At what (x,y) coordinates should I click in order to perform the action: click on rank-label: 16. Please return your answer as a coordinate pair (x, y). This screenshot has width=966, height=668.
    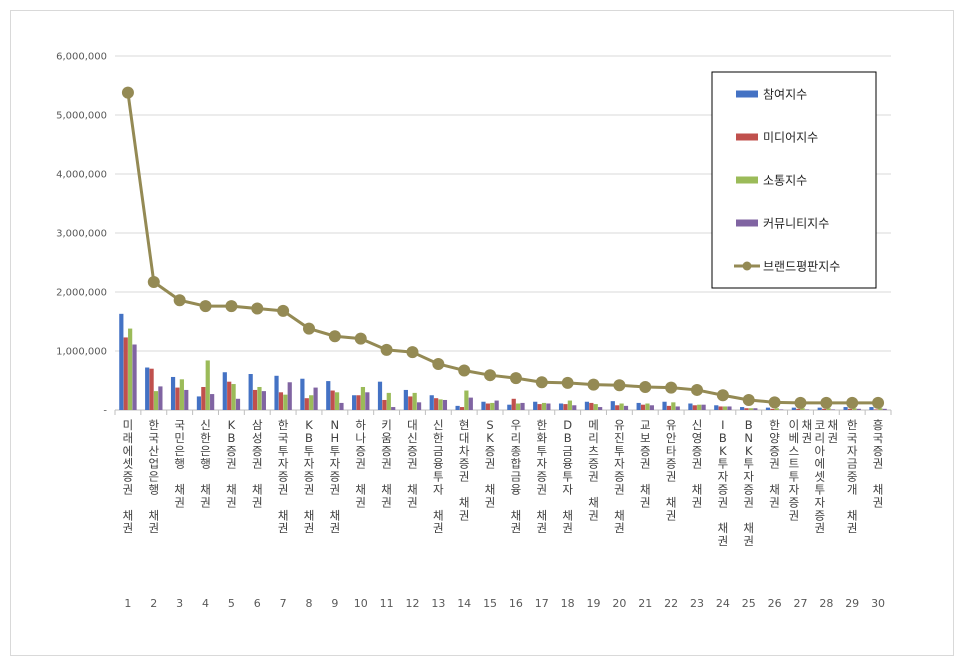
    Looking at the image, I should click on (516, 603).